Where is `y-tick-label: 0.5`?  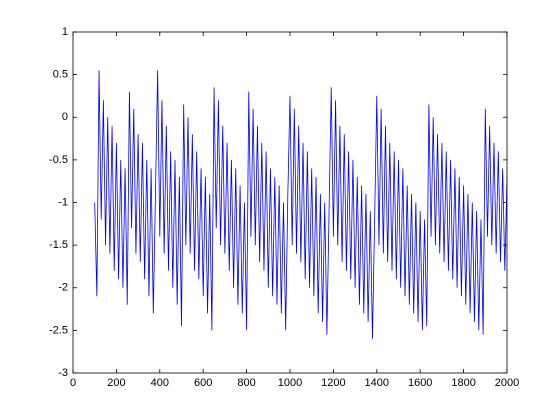 y-tick-label: 0.5 is located at coordinates (60, 75).